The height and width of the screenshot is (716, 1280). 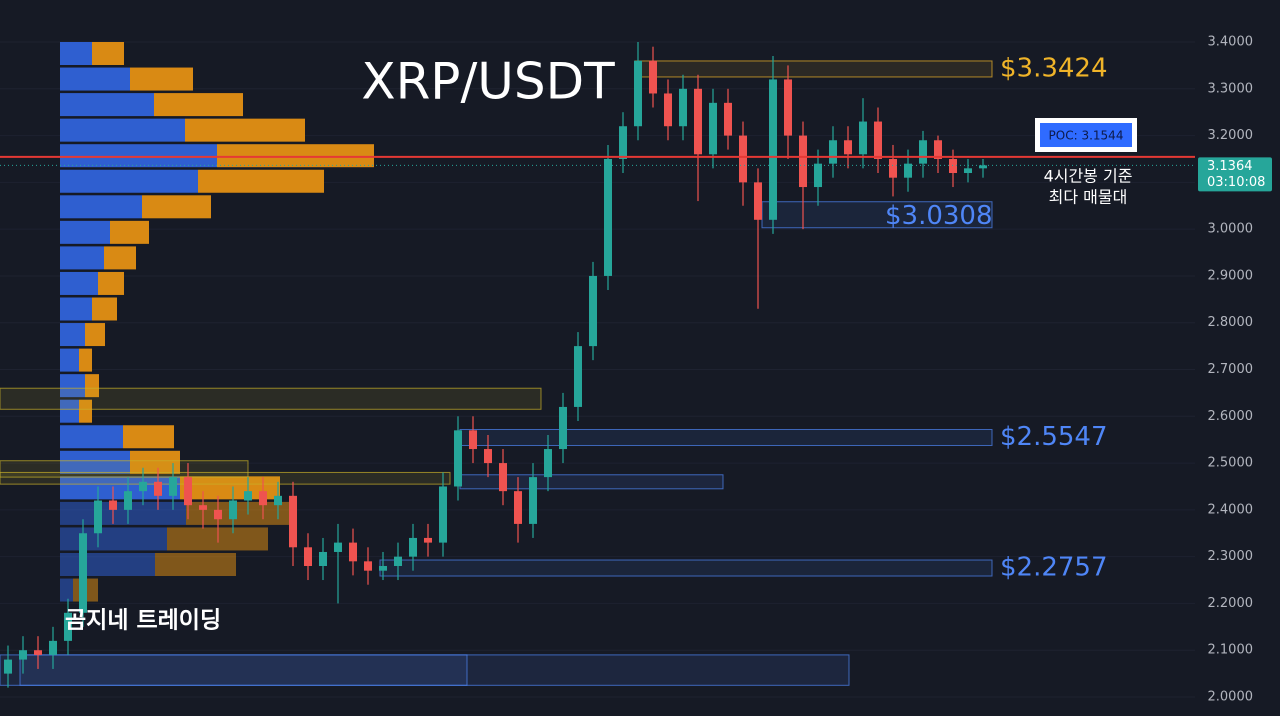 What do you see at coordinates (1054, 568) in the screenshot?
I see `level-label: $2.2757` at bounding box center [1054, 568].